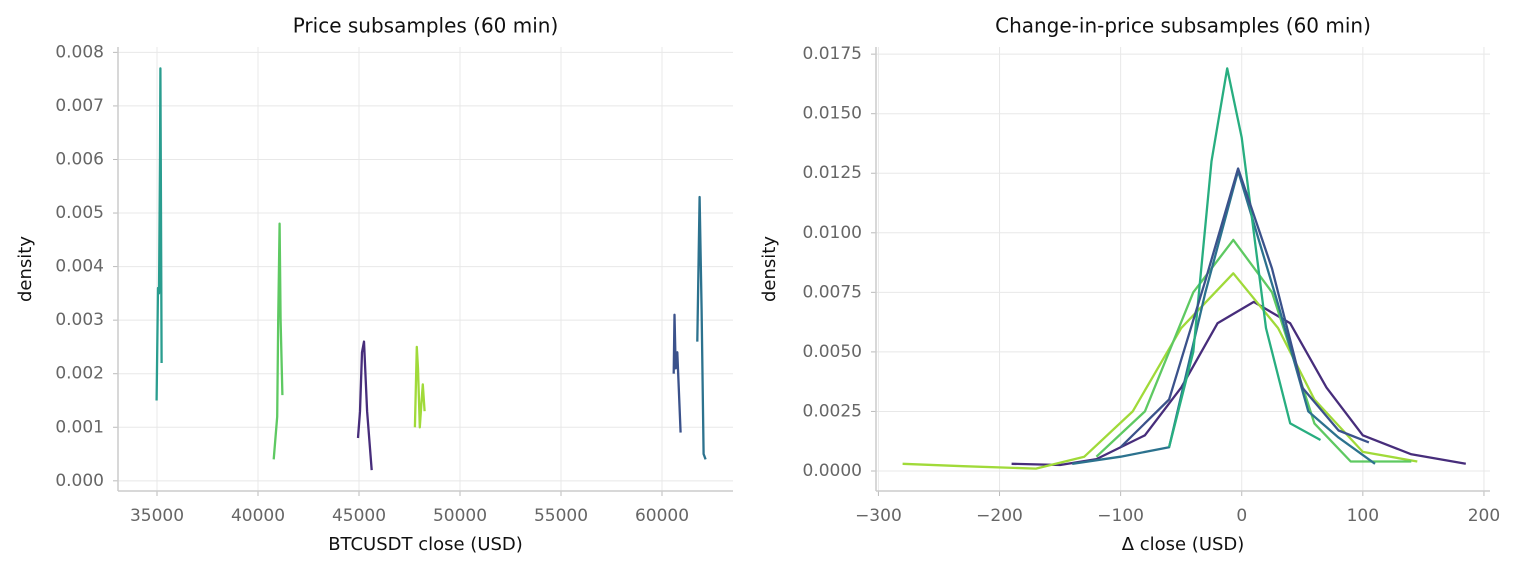  What do you see at coordinates (832, 352) in the screenshot?
I see `y-tick-label: 0.0050` at bounding box center [832, 352].